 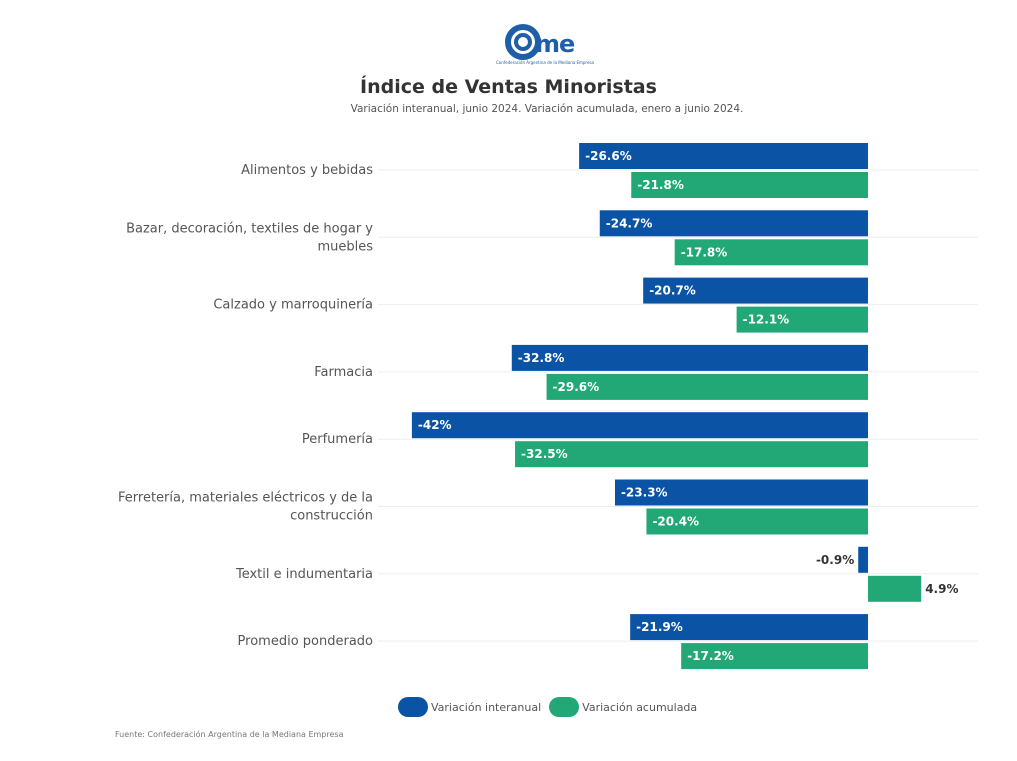 What do you see at coordinates (659, 627) in the screenshot?
I see `bar-value-label: -21.9%` at bounding box center [659, 627].